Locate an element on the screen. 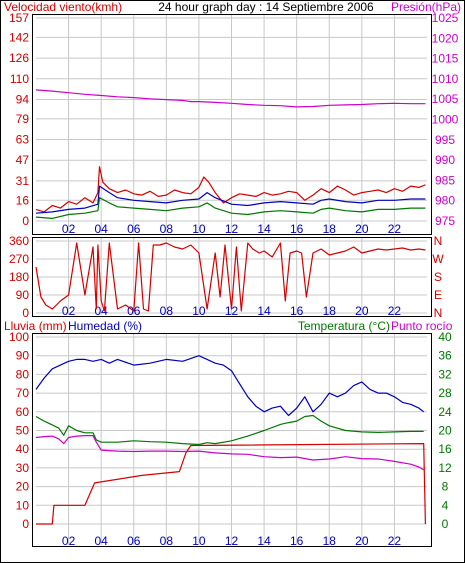 This screenshot has height=563, width=465. left-tick-label: 94 is located at coordinates (23, 99).